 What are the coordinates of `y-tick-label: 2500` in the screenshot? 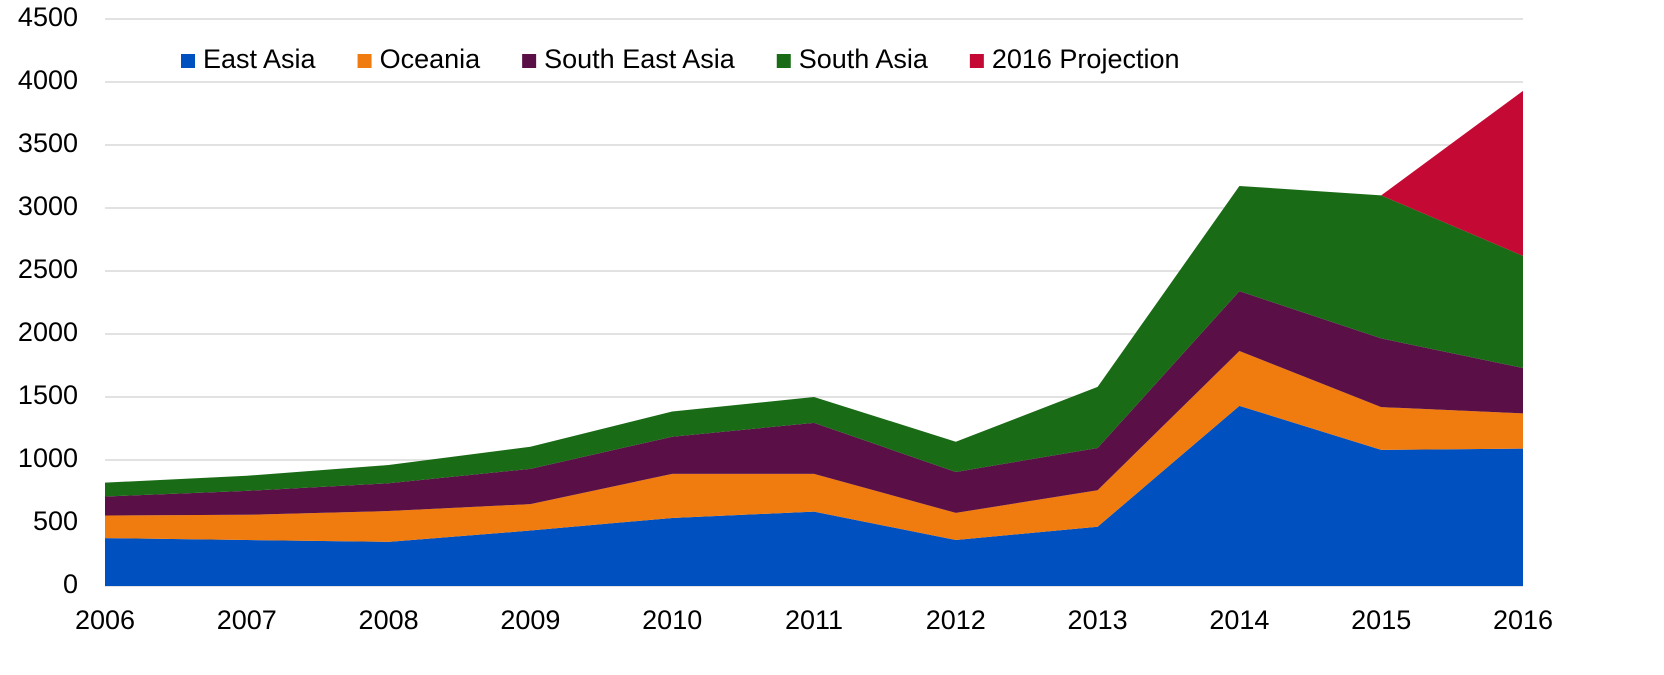 It's located at (48, 269).